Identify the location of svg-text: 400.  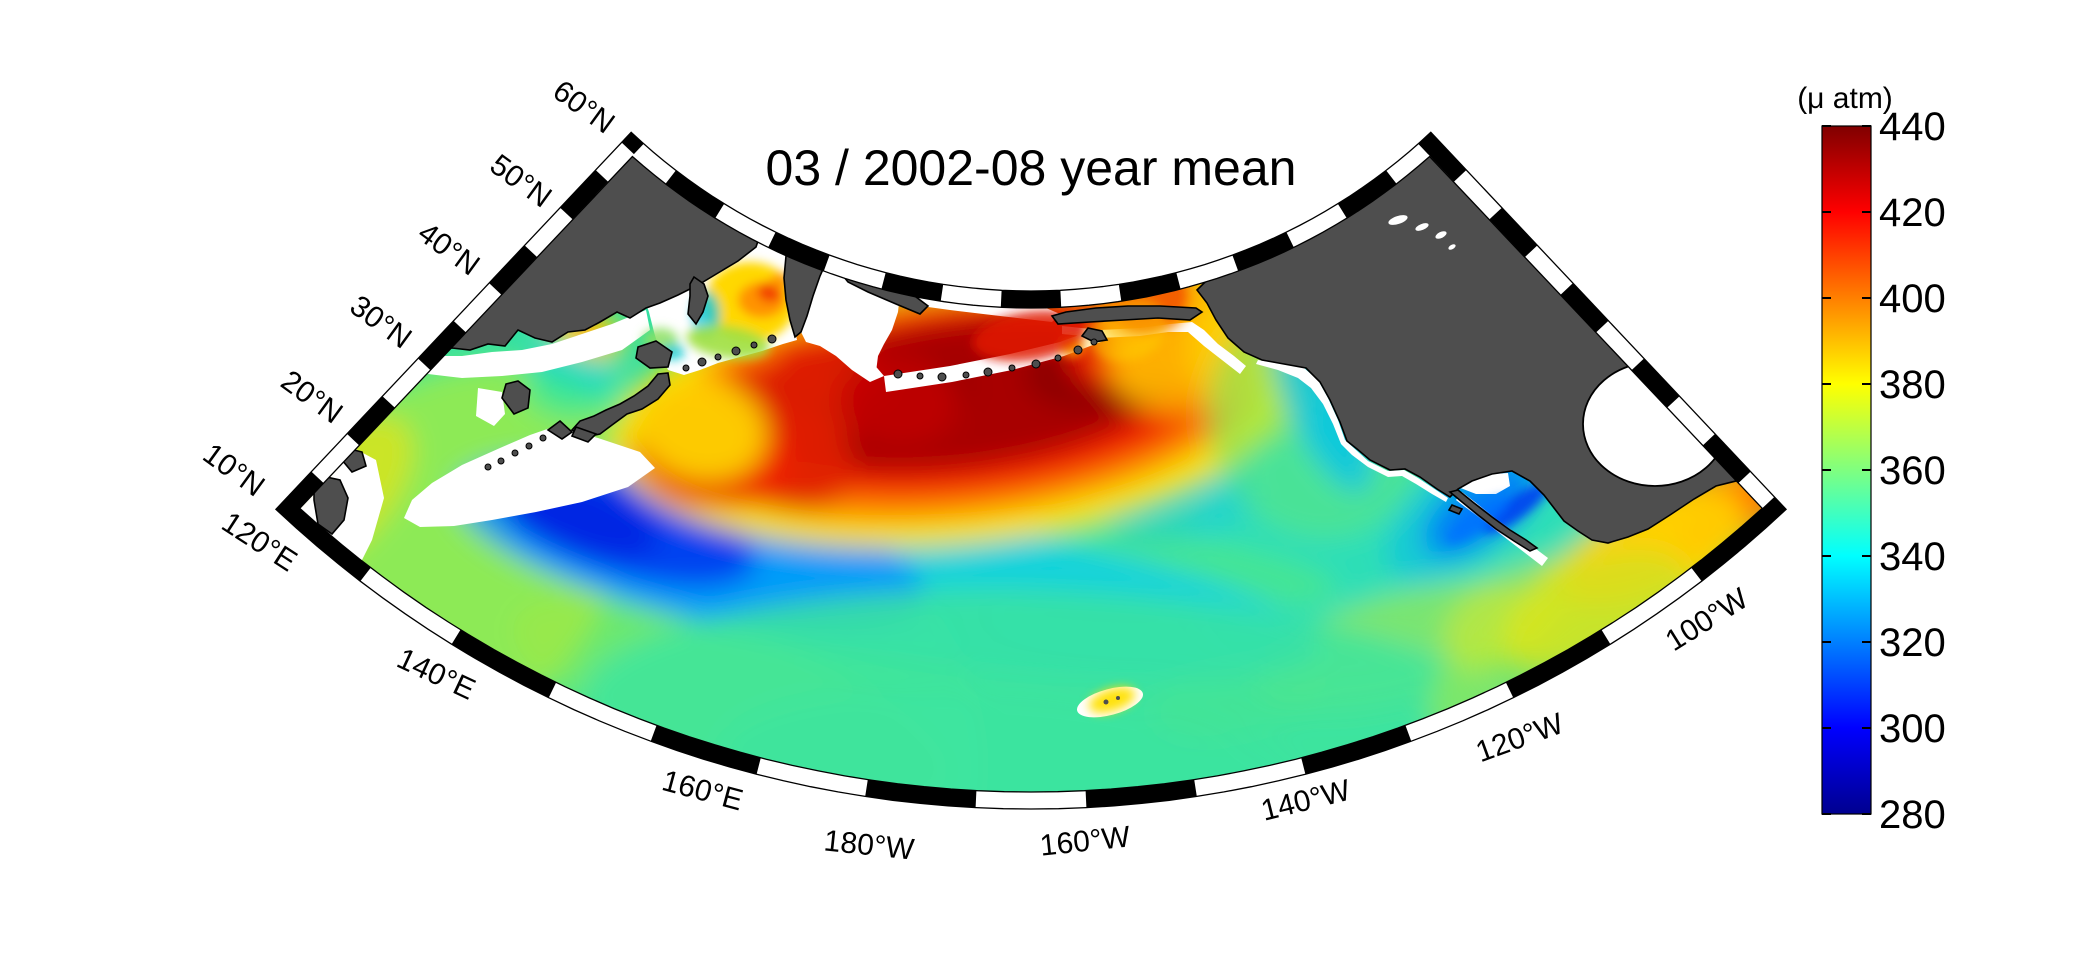
(1912, 299).